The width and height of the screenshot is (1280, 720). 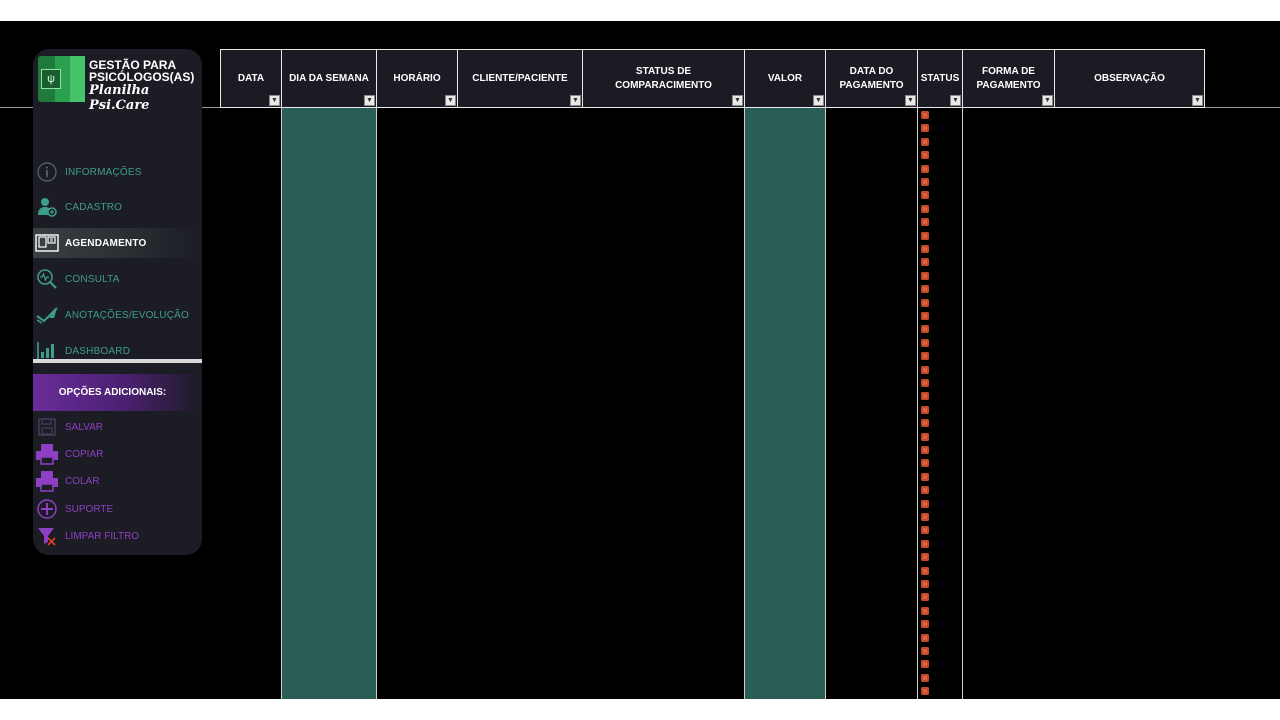 I want to click on sidebar-item-anotacoes: ANOTAÇÕES/EVOLUÇÃO, so click(x=117, y=315).